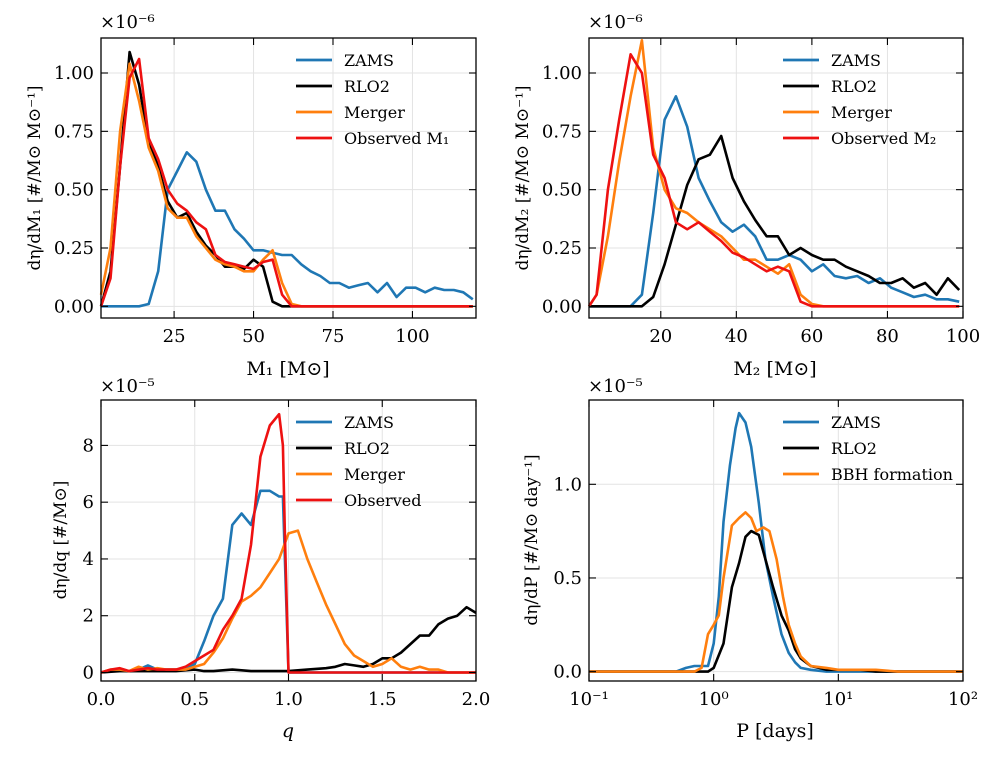  I want to click on y-tick-label: 4, so click(88, 559).